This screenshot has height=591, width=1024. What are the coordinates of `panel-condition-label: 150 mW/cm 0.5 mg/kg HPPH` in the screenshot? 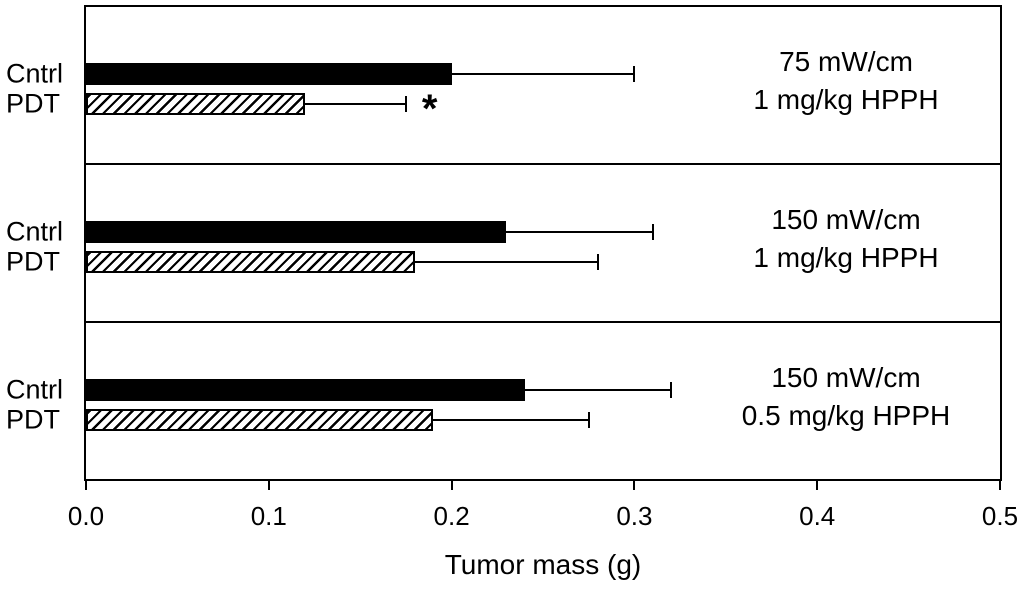 It's located at (835, 397).